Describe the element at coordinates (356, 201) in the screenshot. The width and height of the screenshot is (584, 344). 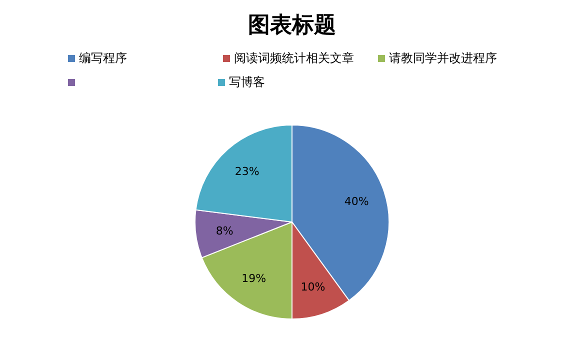
I see `data-label: 40%` at that location.